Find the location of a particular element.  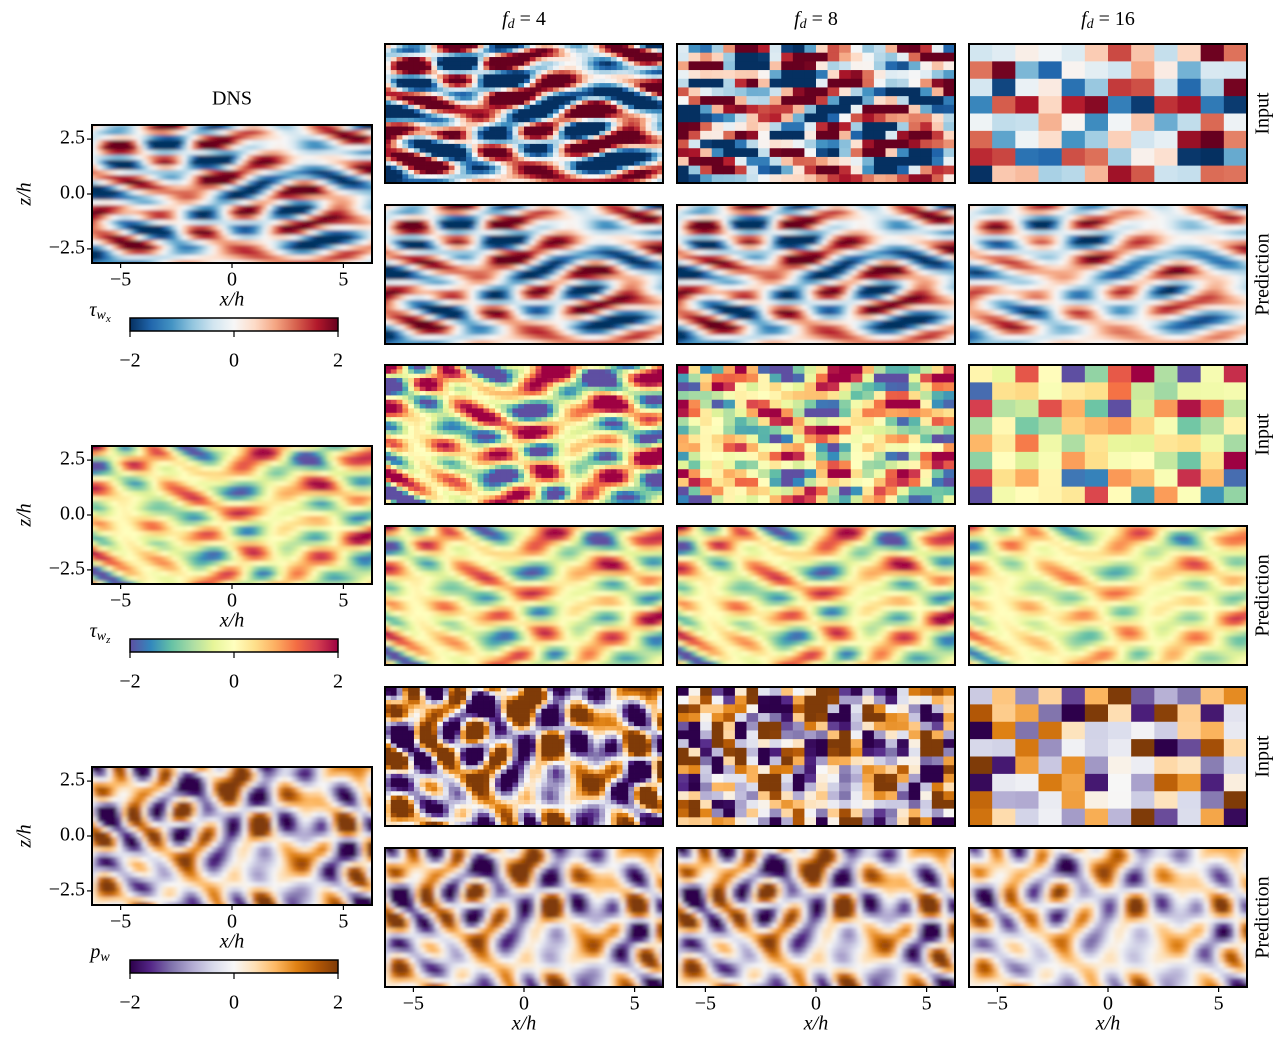

heatmap is located at coordinates (232, 200).